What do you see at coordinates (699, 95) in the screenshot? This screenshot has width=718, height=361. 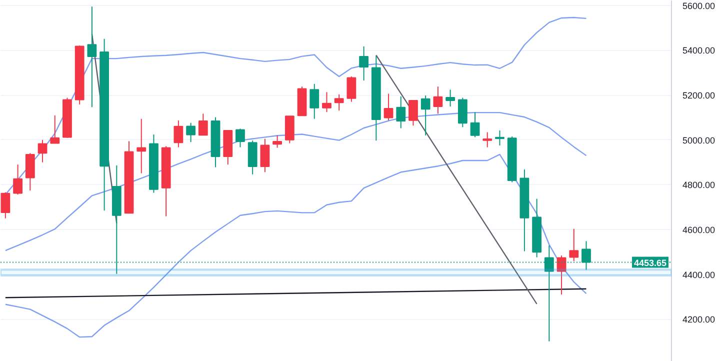 I see `y-tick-label: 5200.00` at bounding box center [699, 95].